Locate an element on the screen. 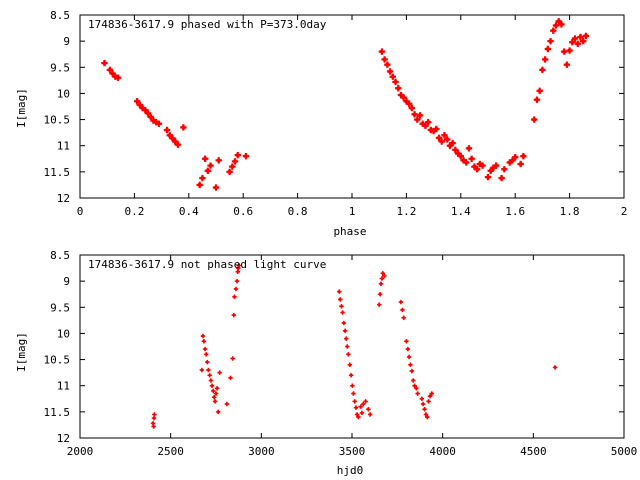 Image resolution: width=640 pixels, height=480 pixels. y-tick-label: 9.5 is located at coordinates (60, 307).